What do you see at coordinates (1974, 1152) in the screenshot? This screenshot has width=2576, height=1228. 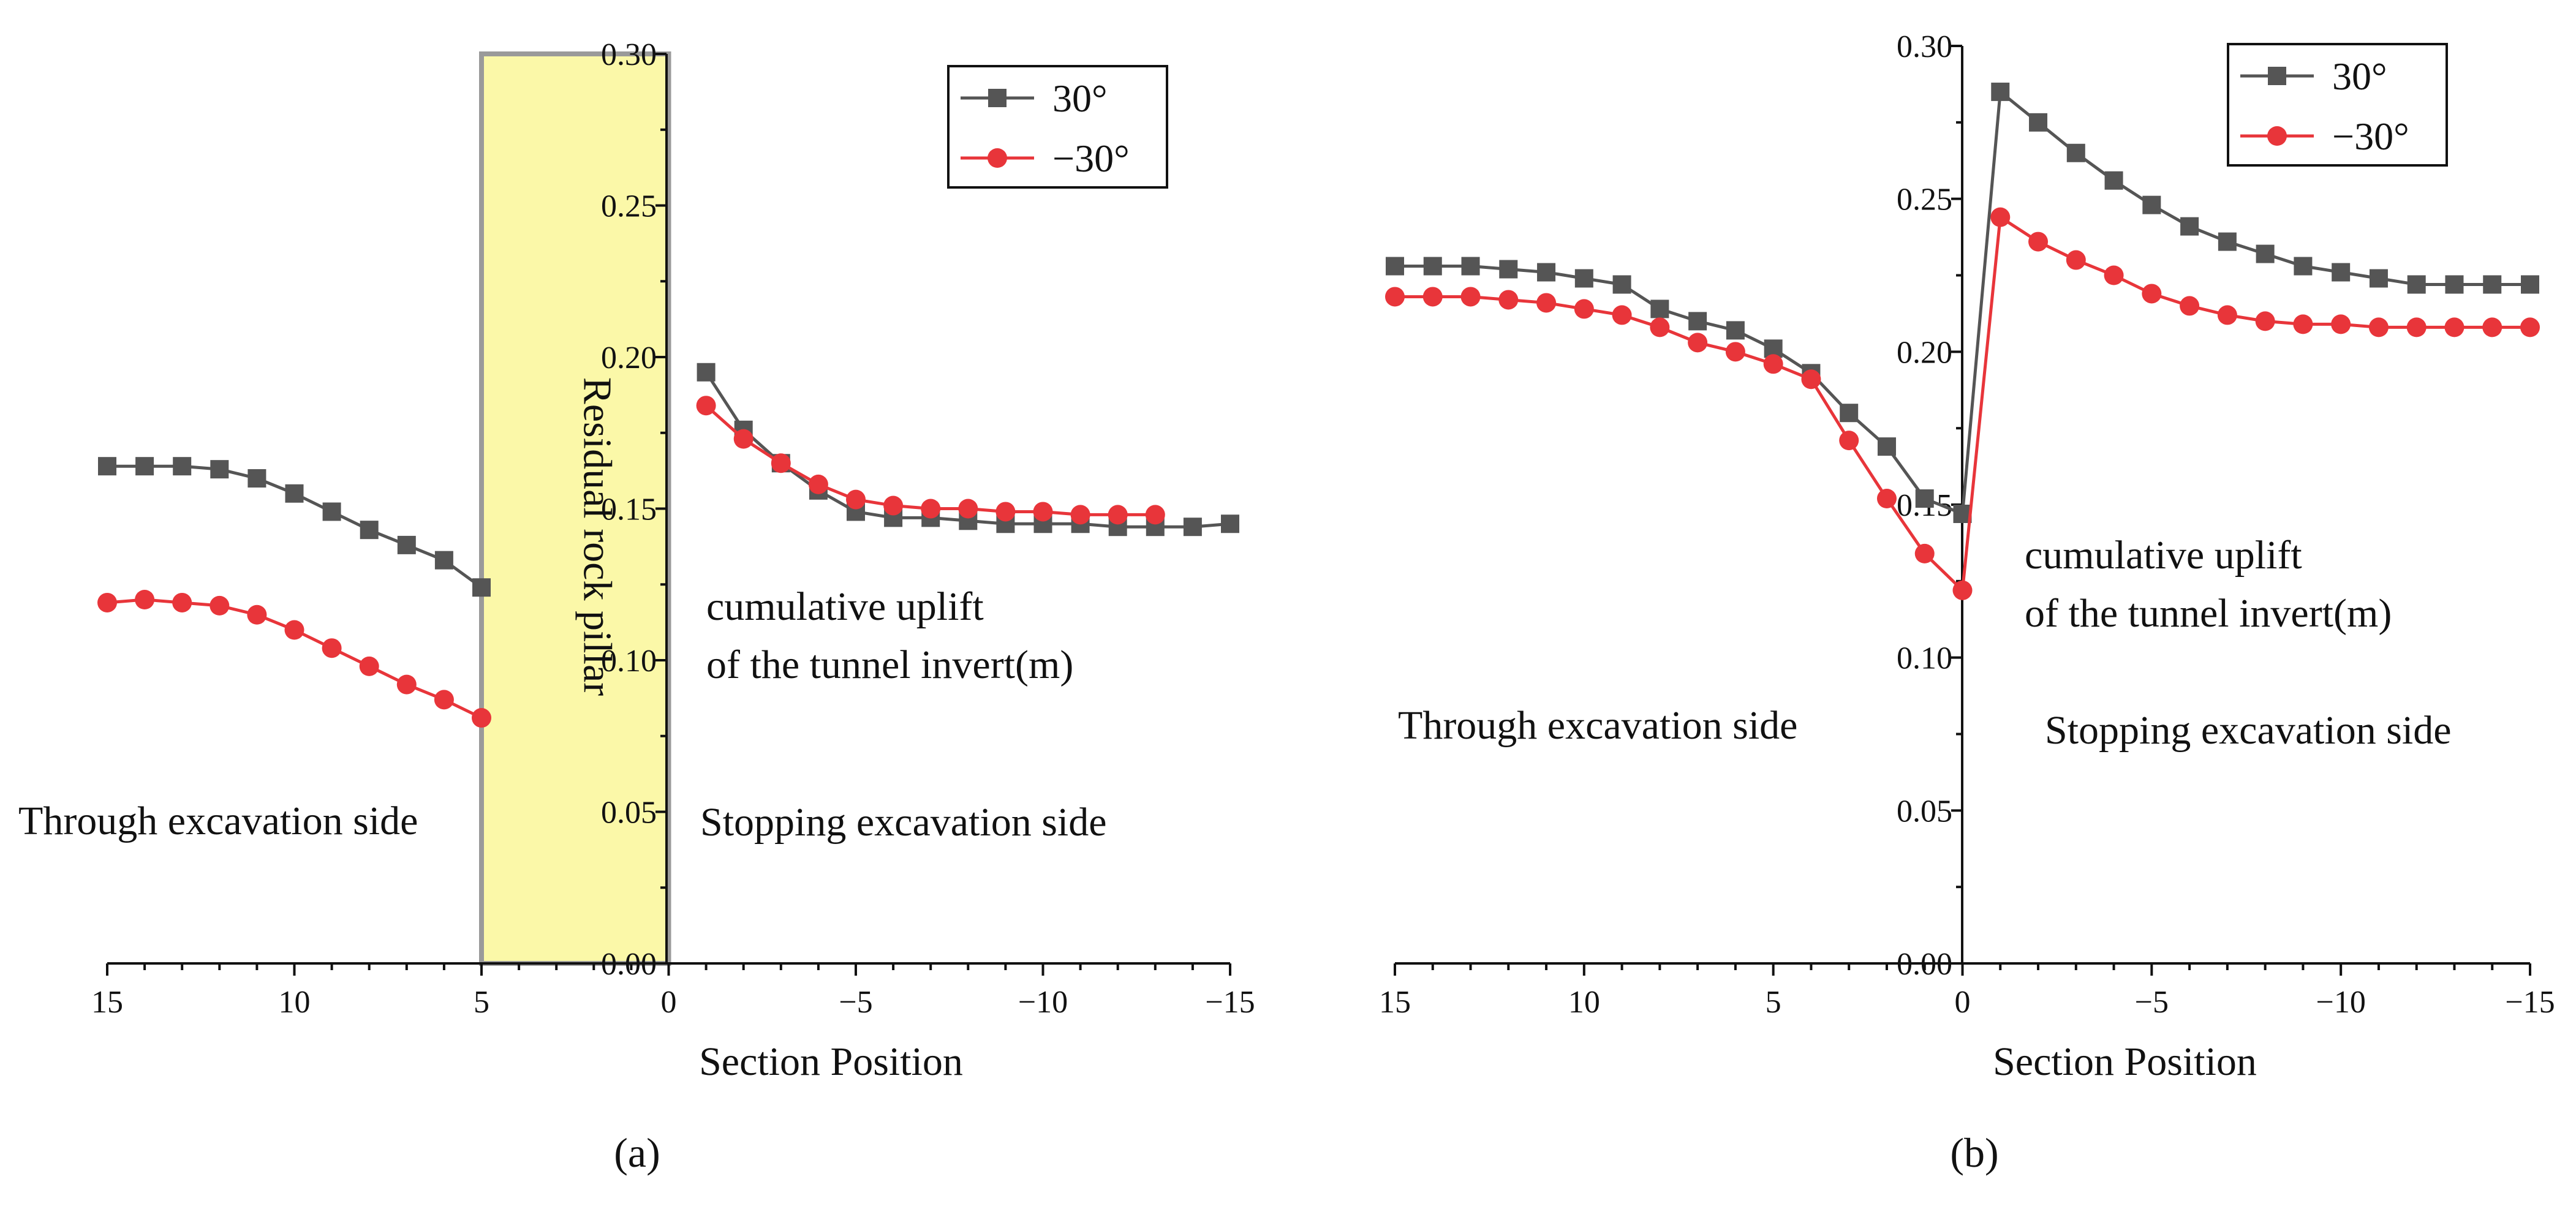 I see `panel-label: (b)` at bounding box center [1974, 1152].